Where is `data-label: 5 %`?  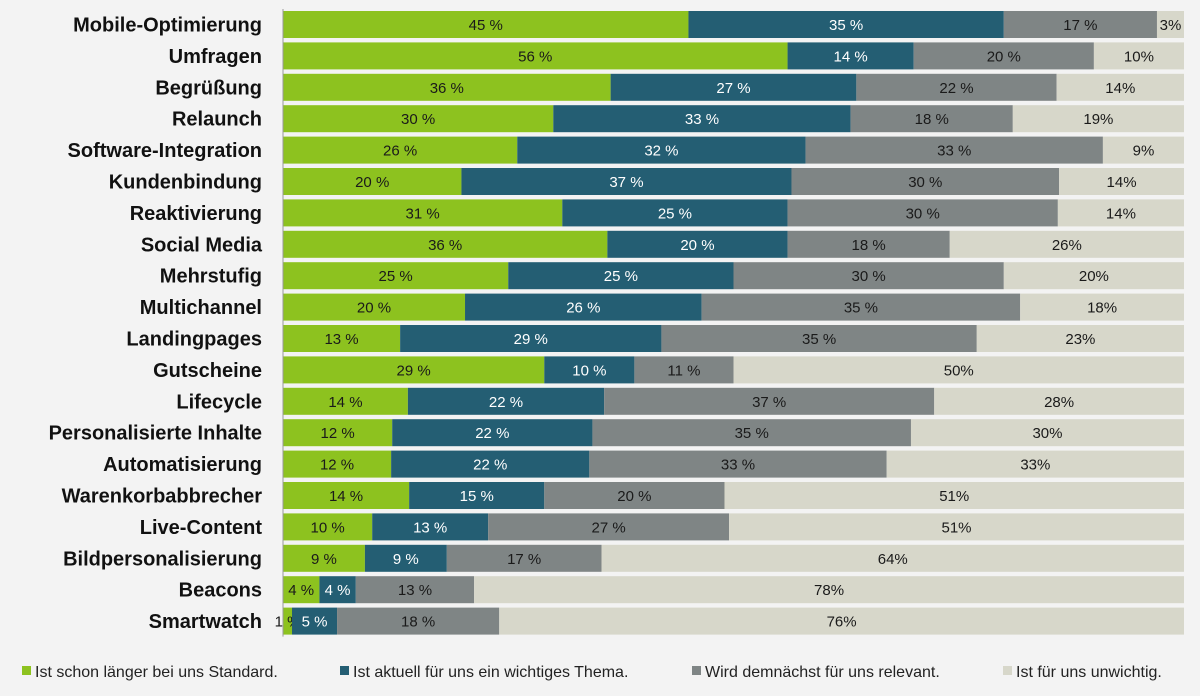
data-label: 5 % is located at coordinates (315, 622).